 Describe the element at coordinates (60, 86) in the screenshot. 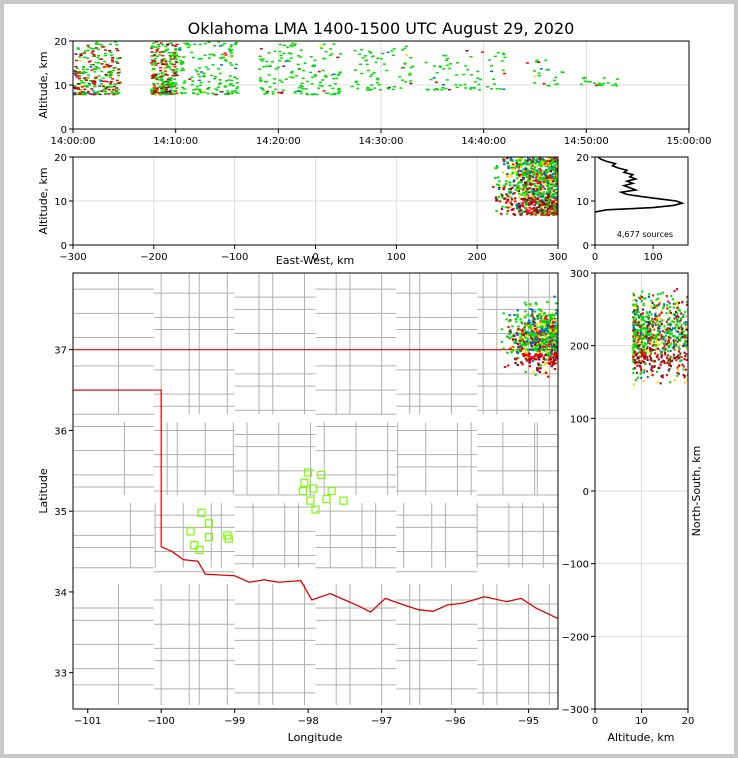

I see `altitude-tick-label: 10` at that location.